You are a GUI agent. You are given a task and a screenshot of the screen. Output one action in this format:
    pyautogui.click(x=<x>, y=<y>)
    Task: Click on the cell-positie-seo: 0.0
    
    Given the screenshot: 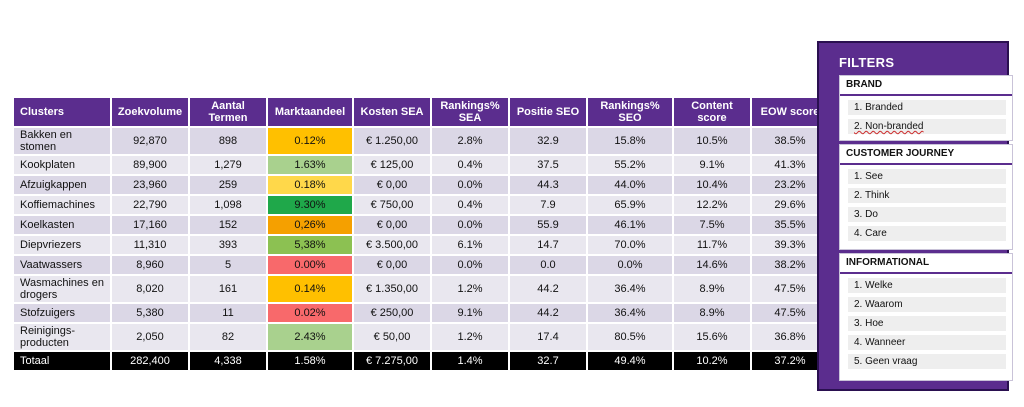 What is the action you would take?
    pyautogui.click(x=548, y=265)
    